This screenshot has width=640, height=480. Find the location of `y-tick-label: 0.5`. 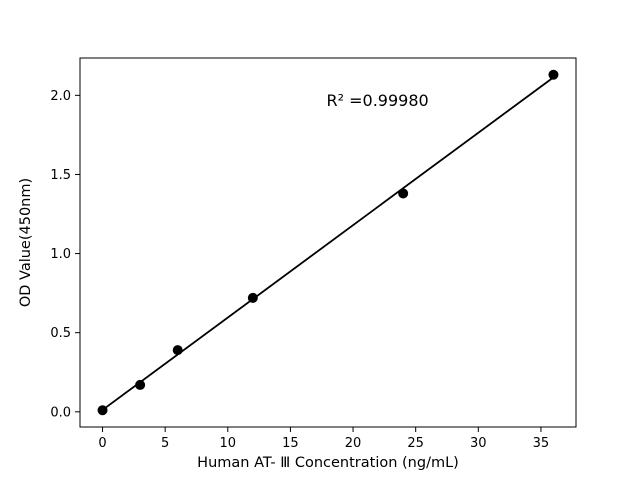

y-tick-label: 0.5 is located at coordinates (60, 333).